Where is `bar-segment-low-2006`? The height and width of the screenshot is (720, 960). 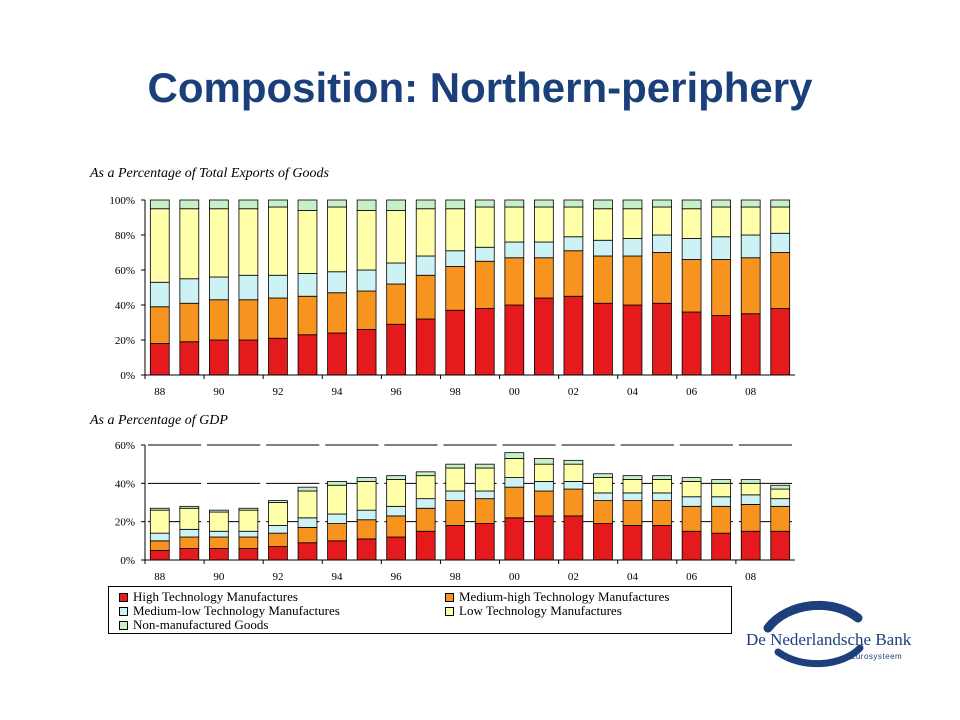 bar-segment-low-2006 is located at coordinates (691, 223).